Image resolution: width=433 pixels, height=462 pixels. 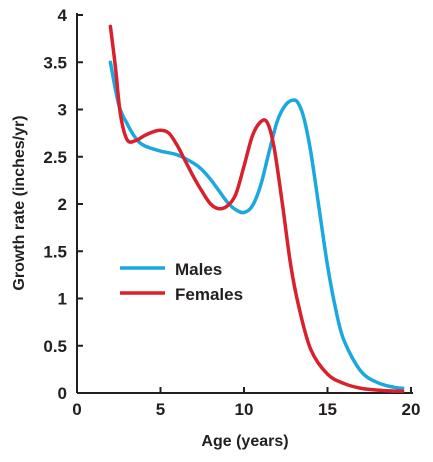 What do you see at coordinates (55, 346) in the screenshot?
I see `y-tick-label: 0.5` at bounding box center [55, 346].